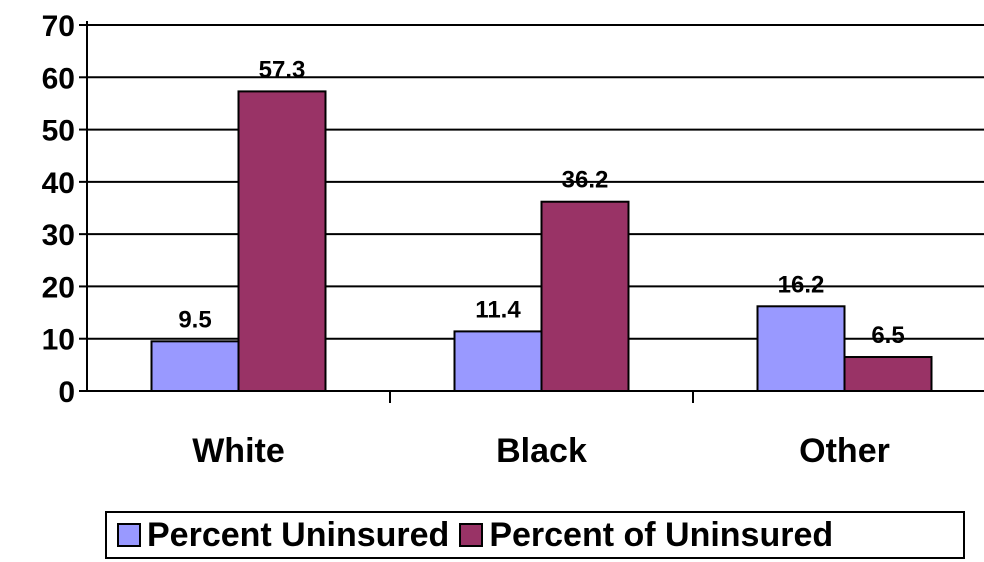 The width and height of the screenshot is (984, 562). Describe the element at coordinates (887, 335) in the screenshot. I see `data-label: 6.5` at that location.